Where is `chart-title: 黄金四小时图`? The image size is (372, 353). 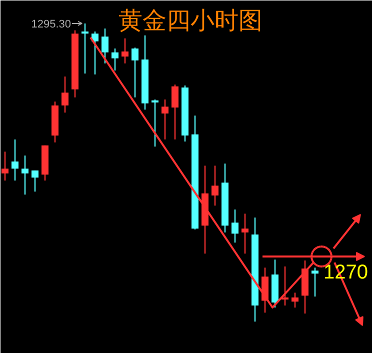
chart-title: 黄金四小时图 is located at coordinates (190, 20).